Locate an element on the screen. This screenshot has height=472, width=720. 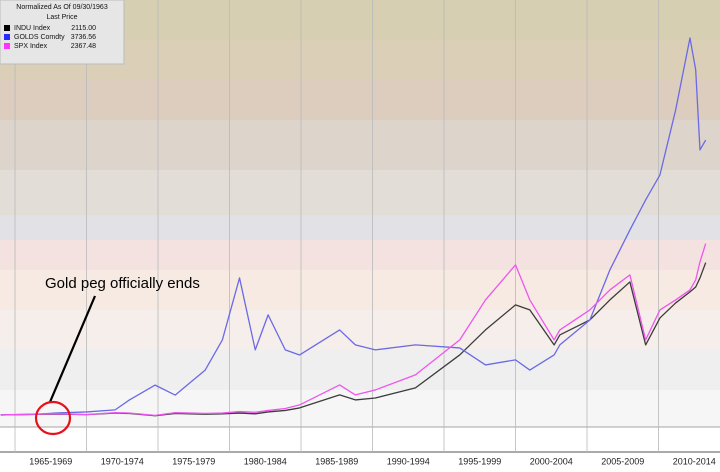
legend-value: 2115.00 is located at coordinates (83, 28).